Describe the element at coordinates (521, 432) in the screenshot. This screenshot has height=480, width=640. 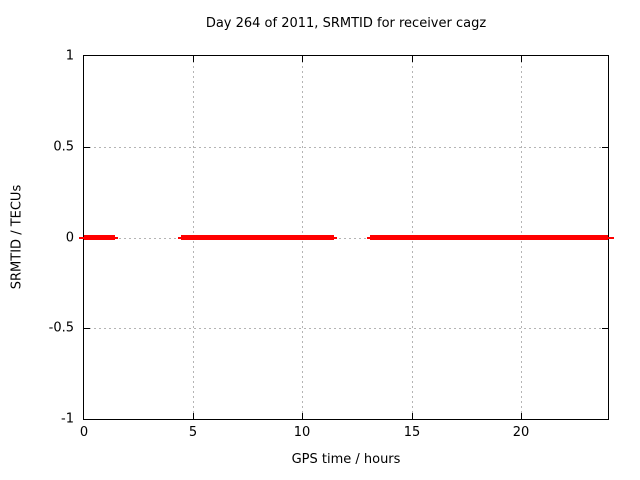
I see `x-tick-label: 20` at that location.